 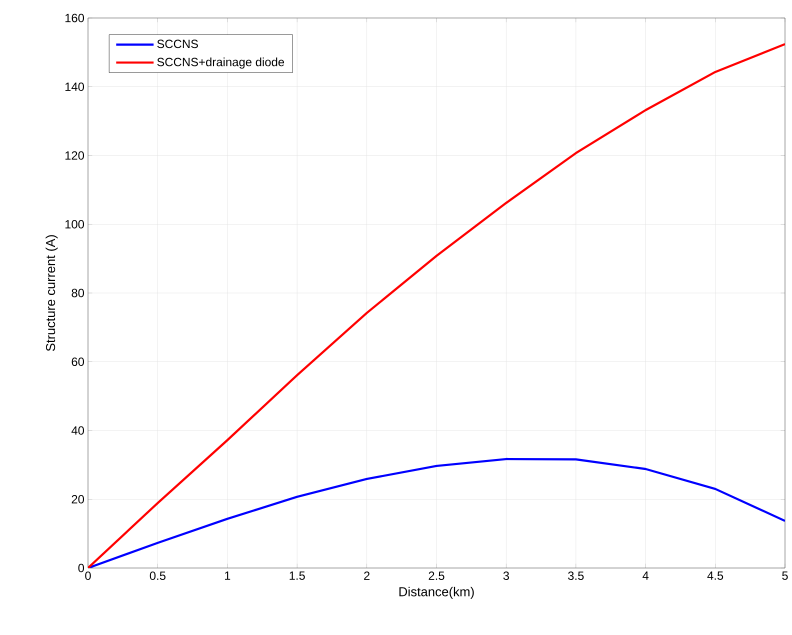 I want to click on y-tick-label: 60, so click(x=78, y=362).